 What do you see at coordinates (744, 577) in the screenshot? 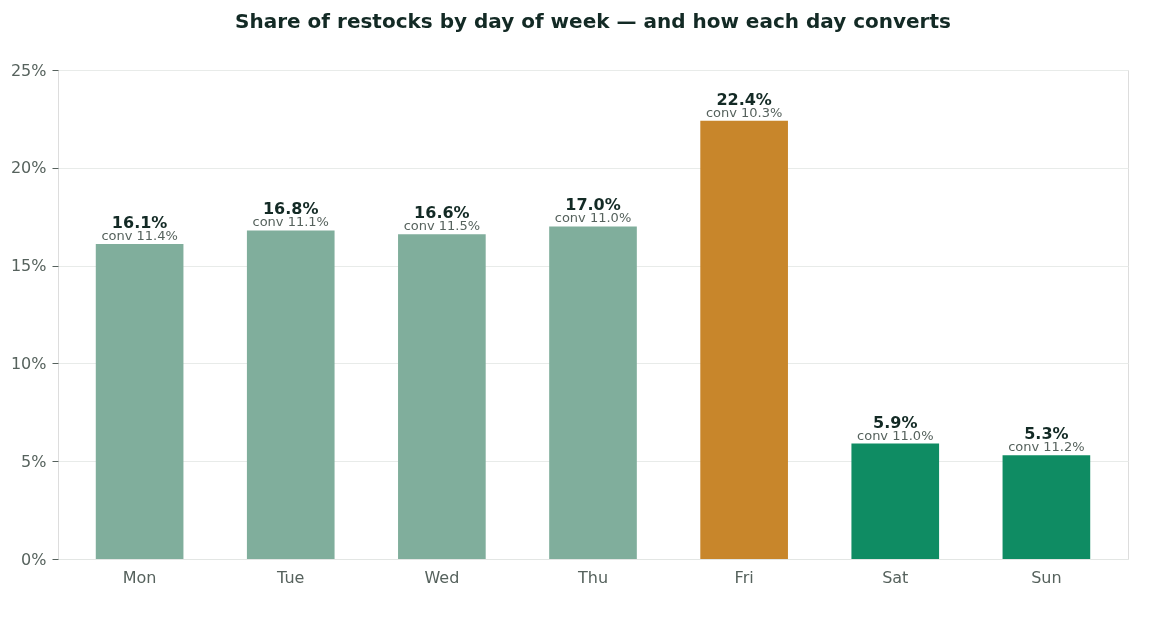
I see `x-tick-label: Fri` at bounding box center [744, 577].